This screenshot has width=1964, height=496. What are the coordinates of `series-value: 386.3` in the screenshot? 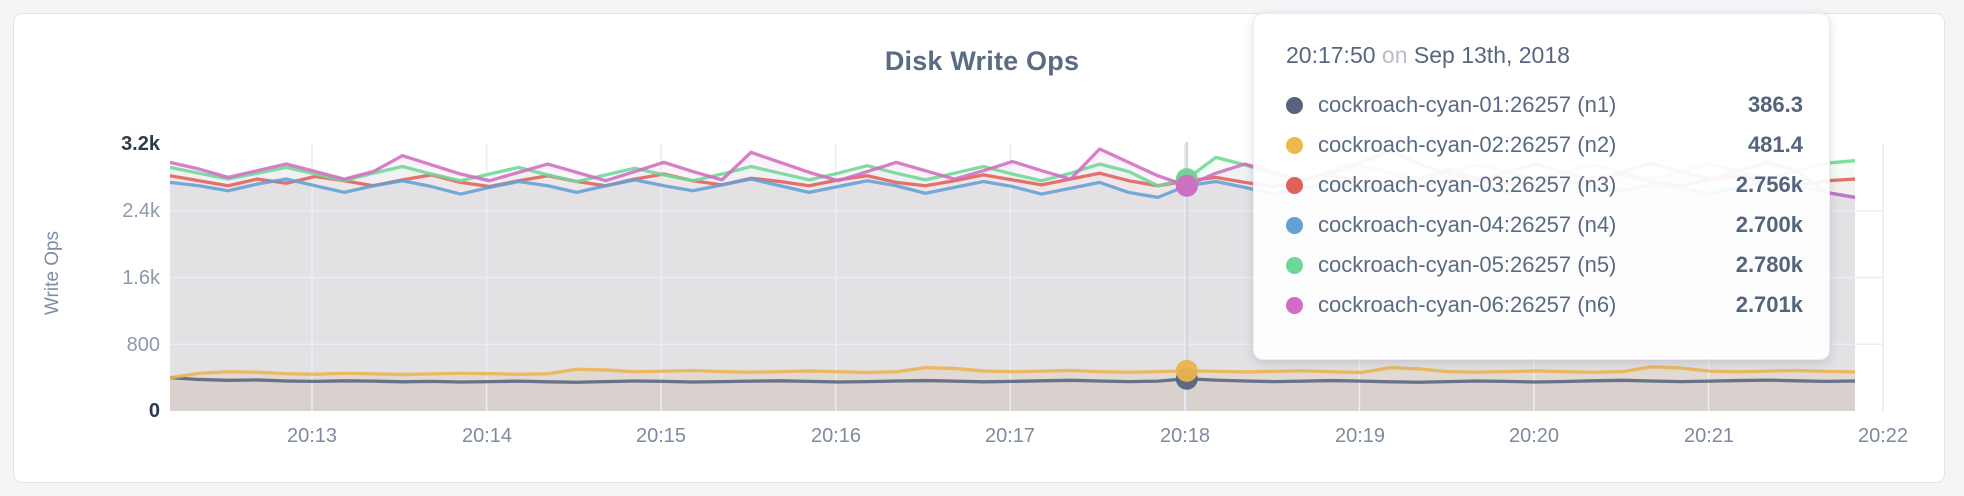 It's located at (1775, 104).